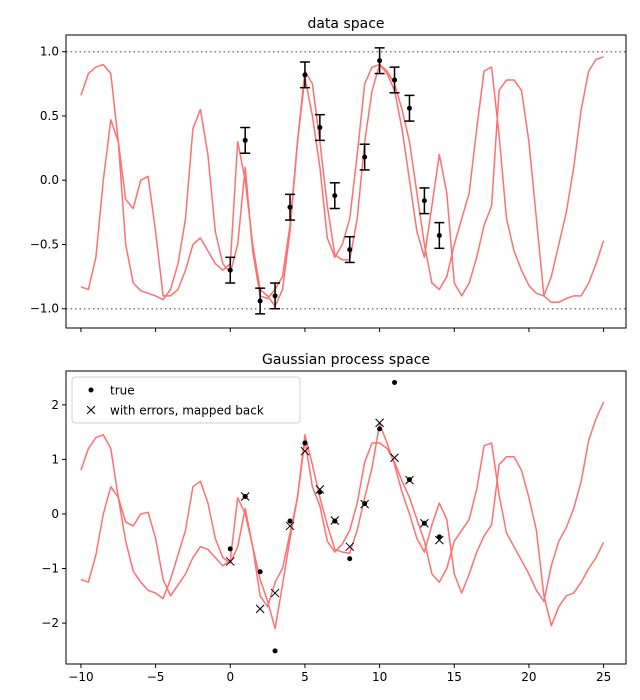 The width and height of the screenshot is (640, 700). I want to click on bottom-title: Gaussian process space, so click(346, 360).